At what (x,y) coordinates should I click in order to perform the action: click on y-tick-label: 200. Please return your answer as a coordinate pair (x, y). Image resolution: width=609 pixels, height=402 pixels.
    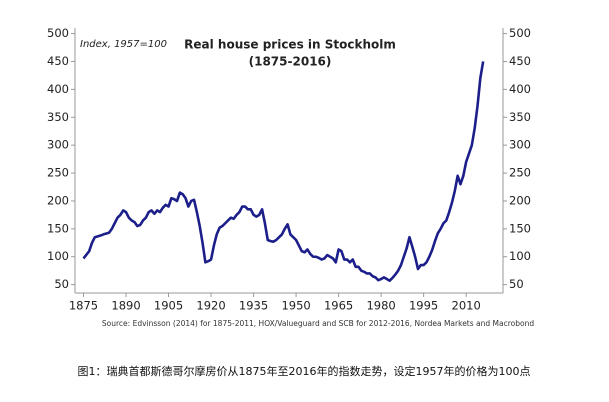
    Looking at the image, I should click on (58, 200).